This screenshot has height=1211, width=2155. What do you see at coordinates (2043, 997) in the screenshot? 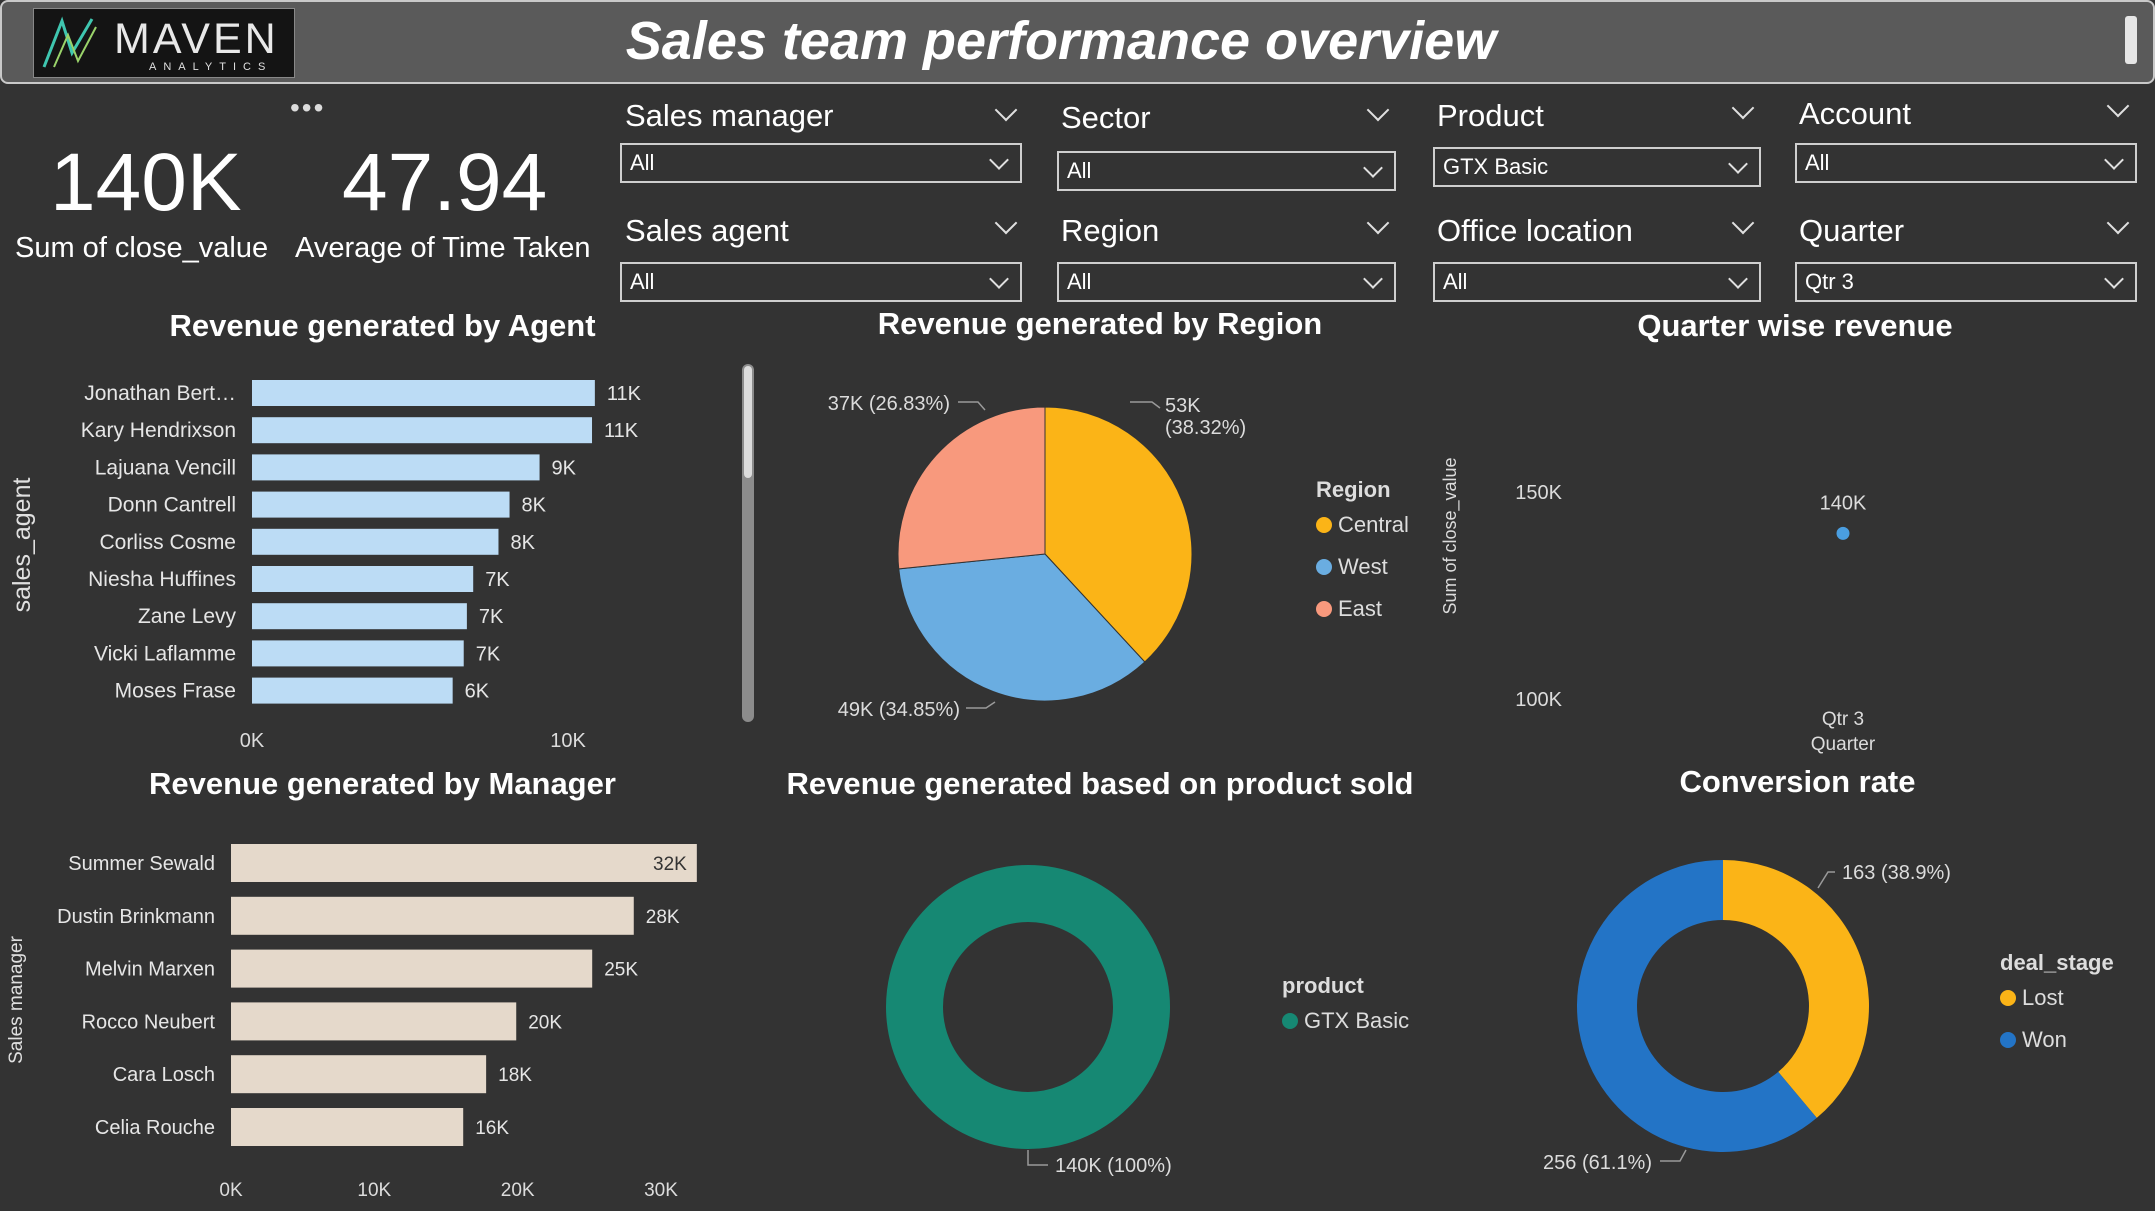
I see `legend-item: Lost` at bounding box center [2043, 997].